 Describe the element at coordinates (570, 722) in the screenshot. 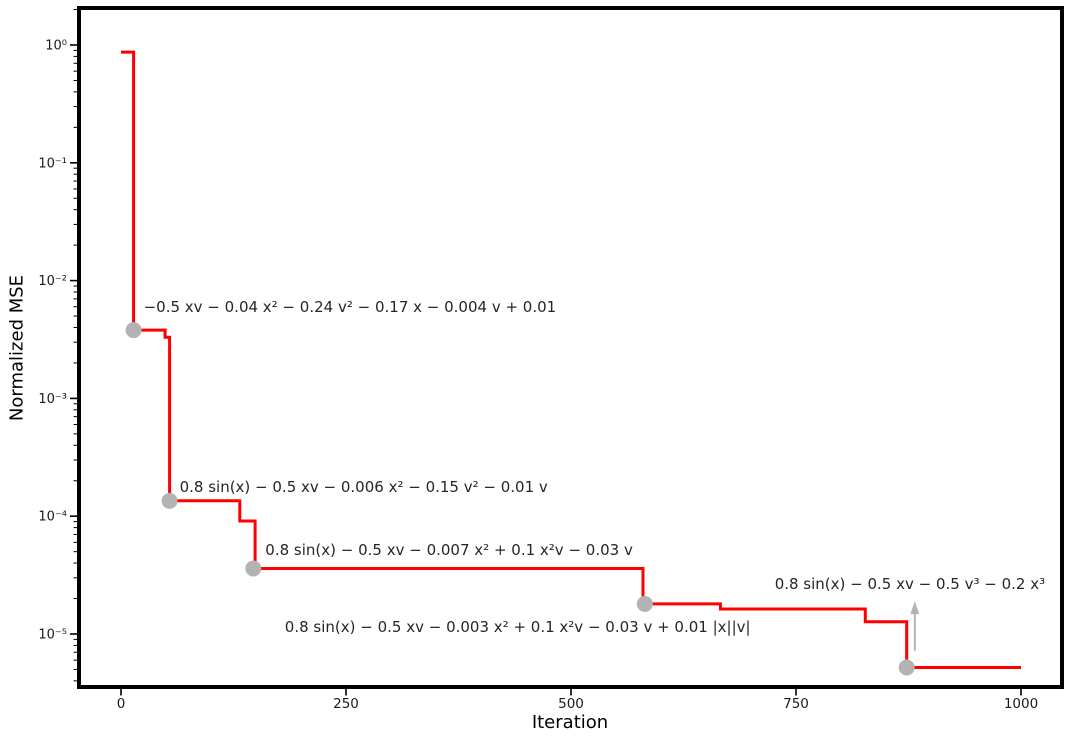

I see `x-axis-label: Iteration` at that location.